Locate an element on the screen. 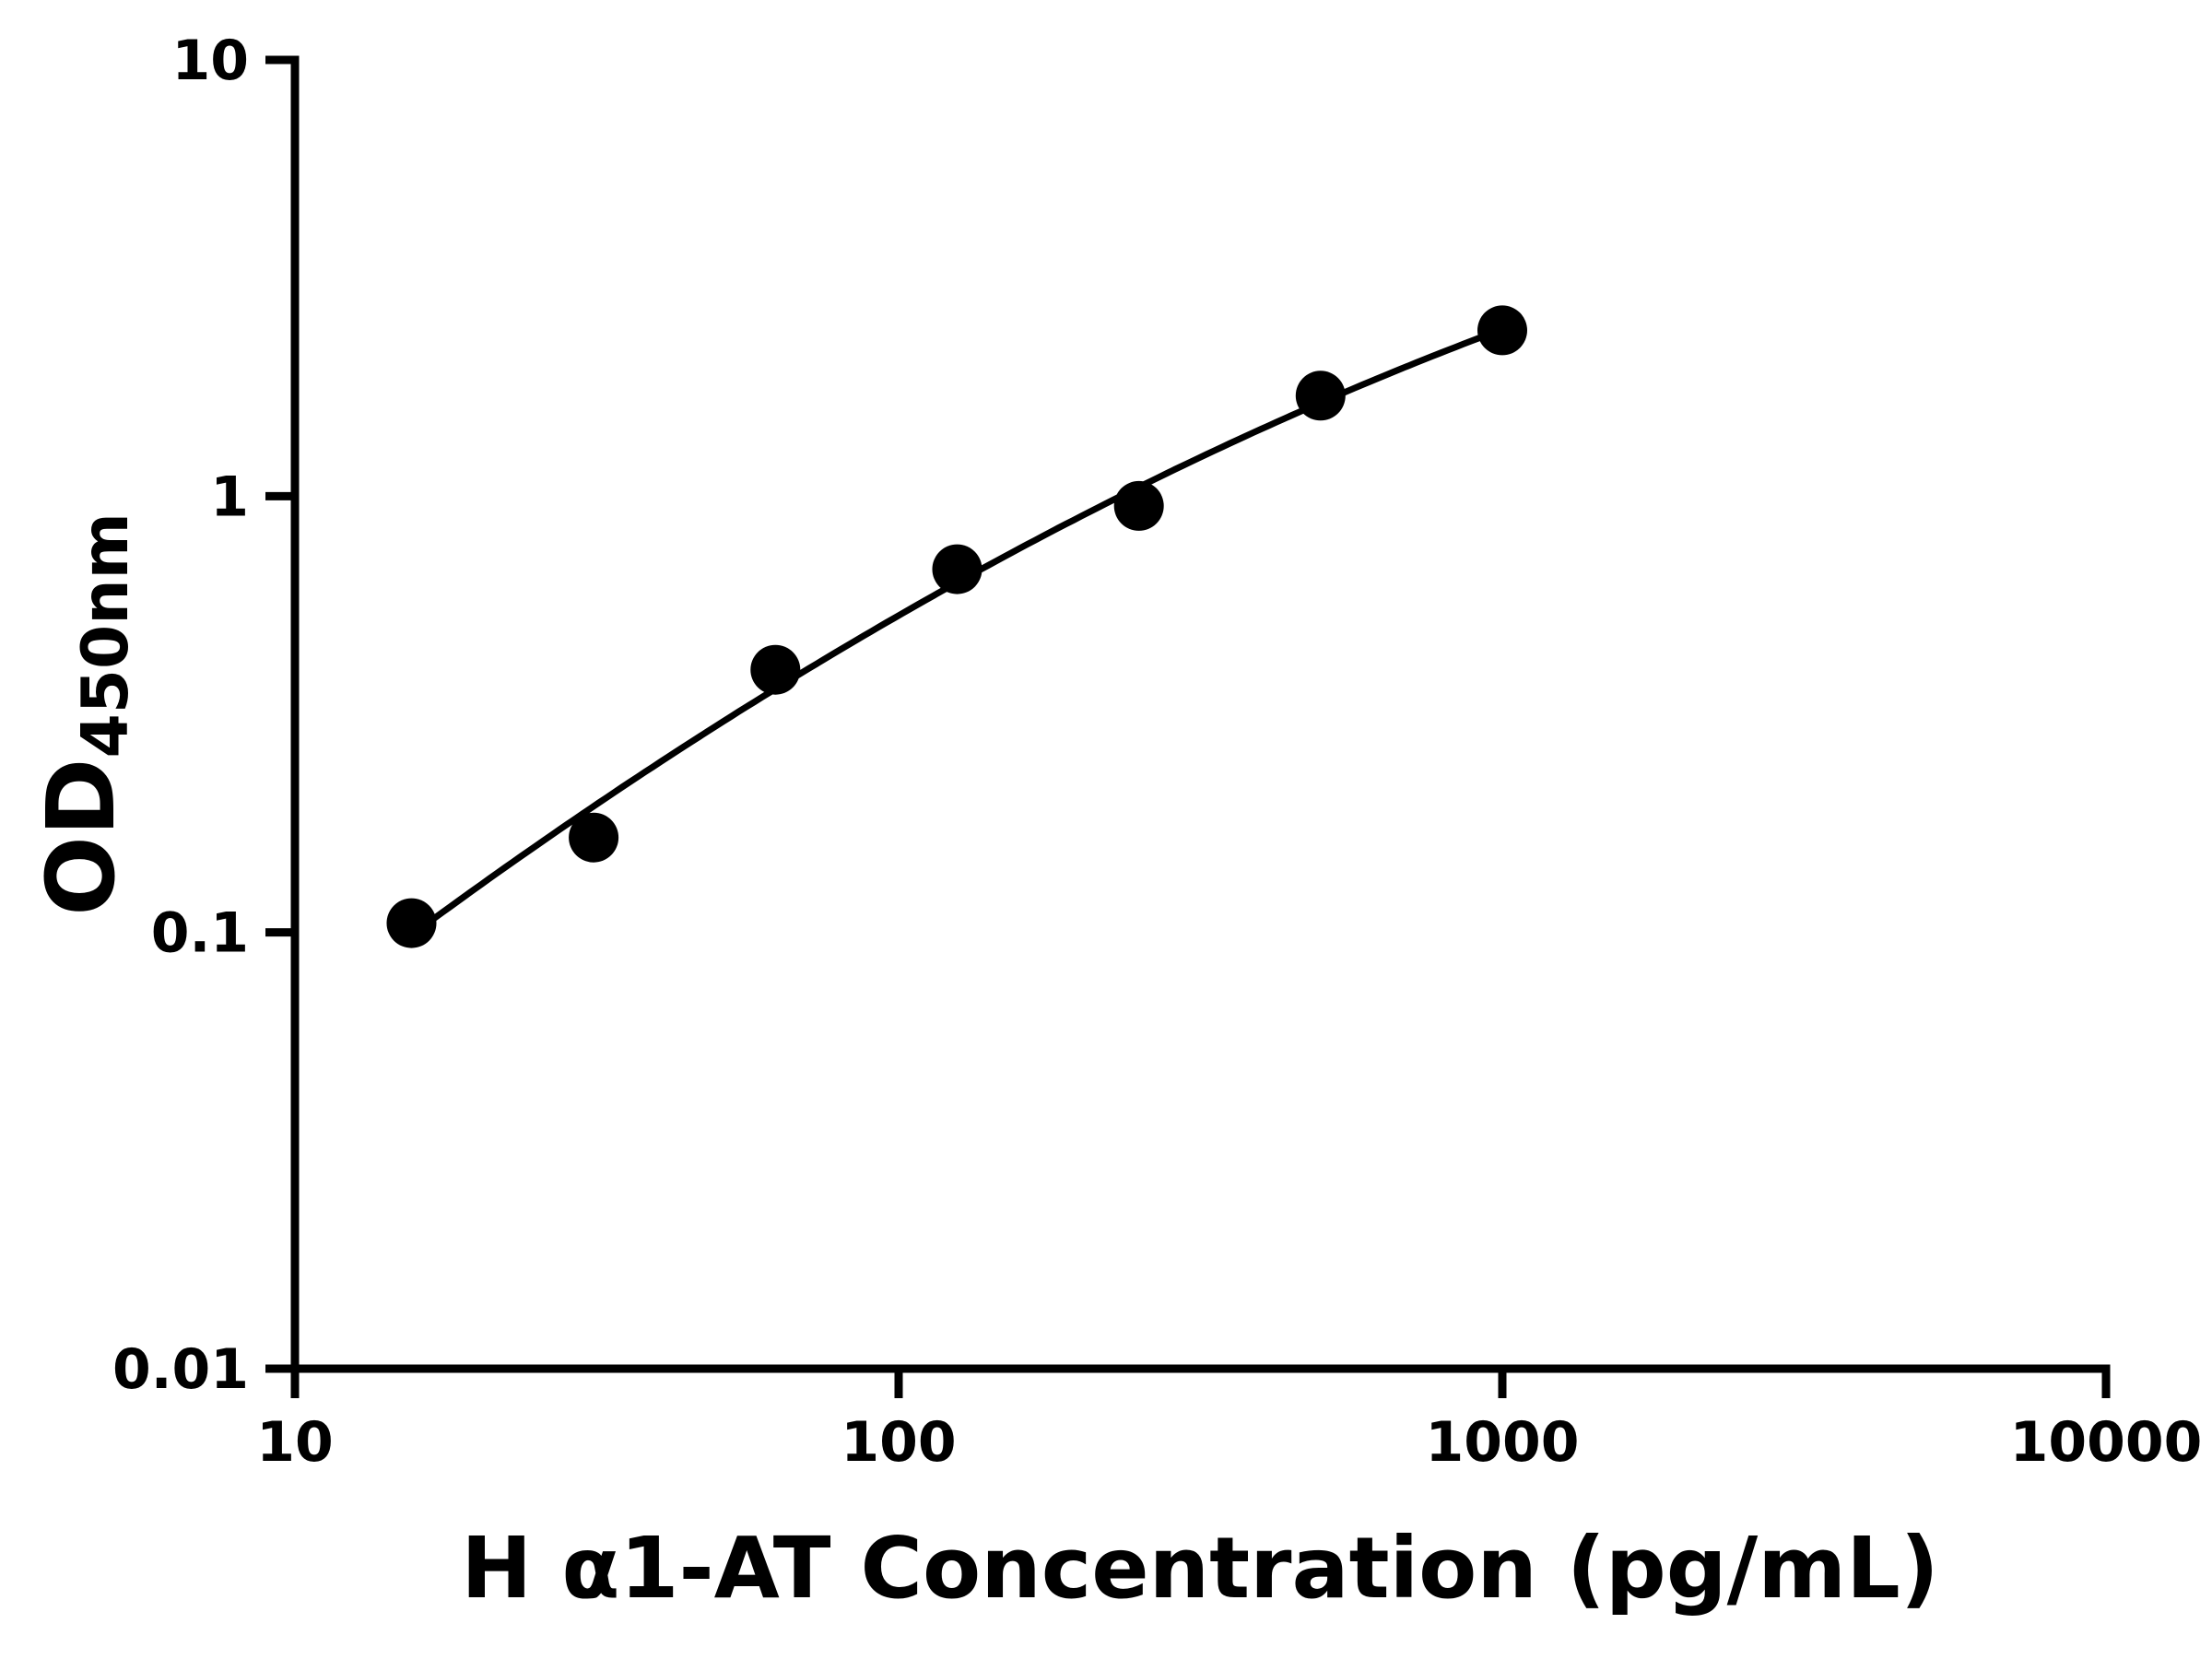  x-tick-label: 1000 is located at coordinates (1503, 1442).